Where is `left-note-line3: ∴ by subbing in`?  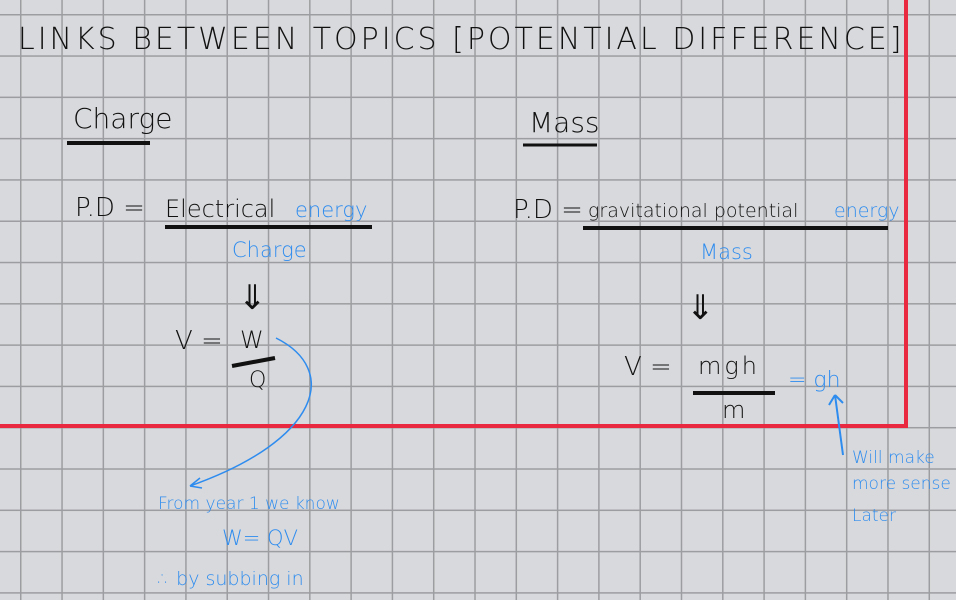
left-note-line3: ∴ by subbing in is located at coordinates (231, 579).